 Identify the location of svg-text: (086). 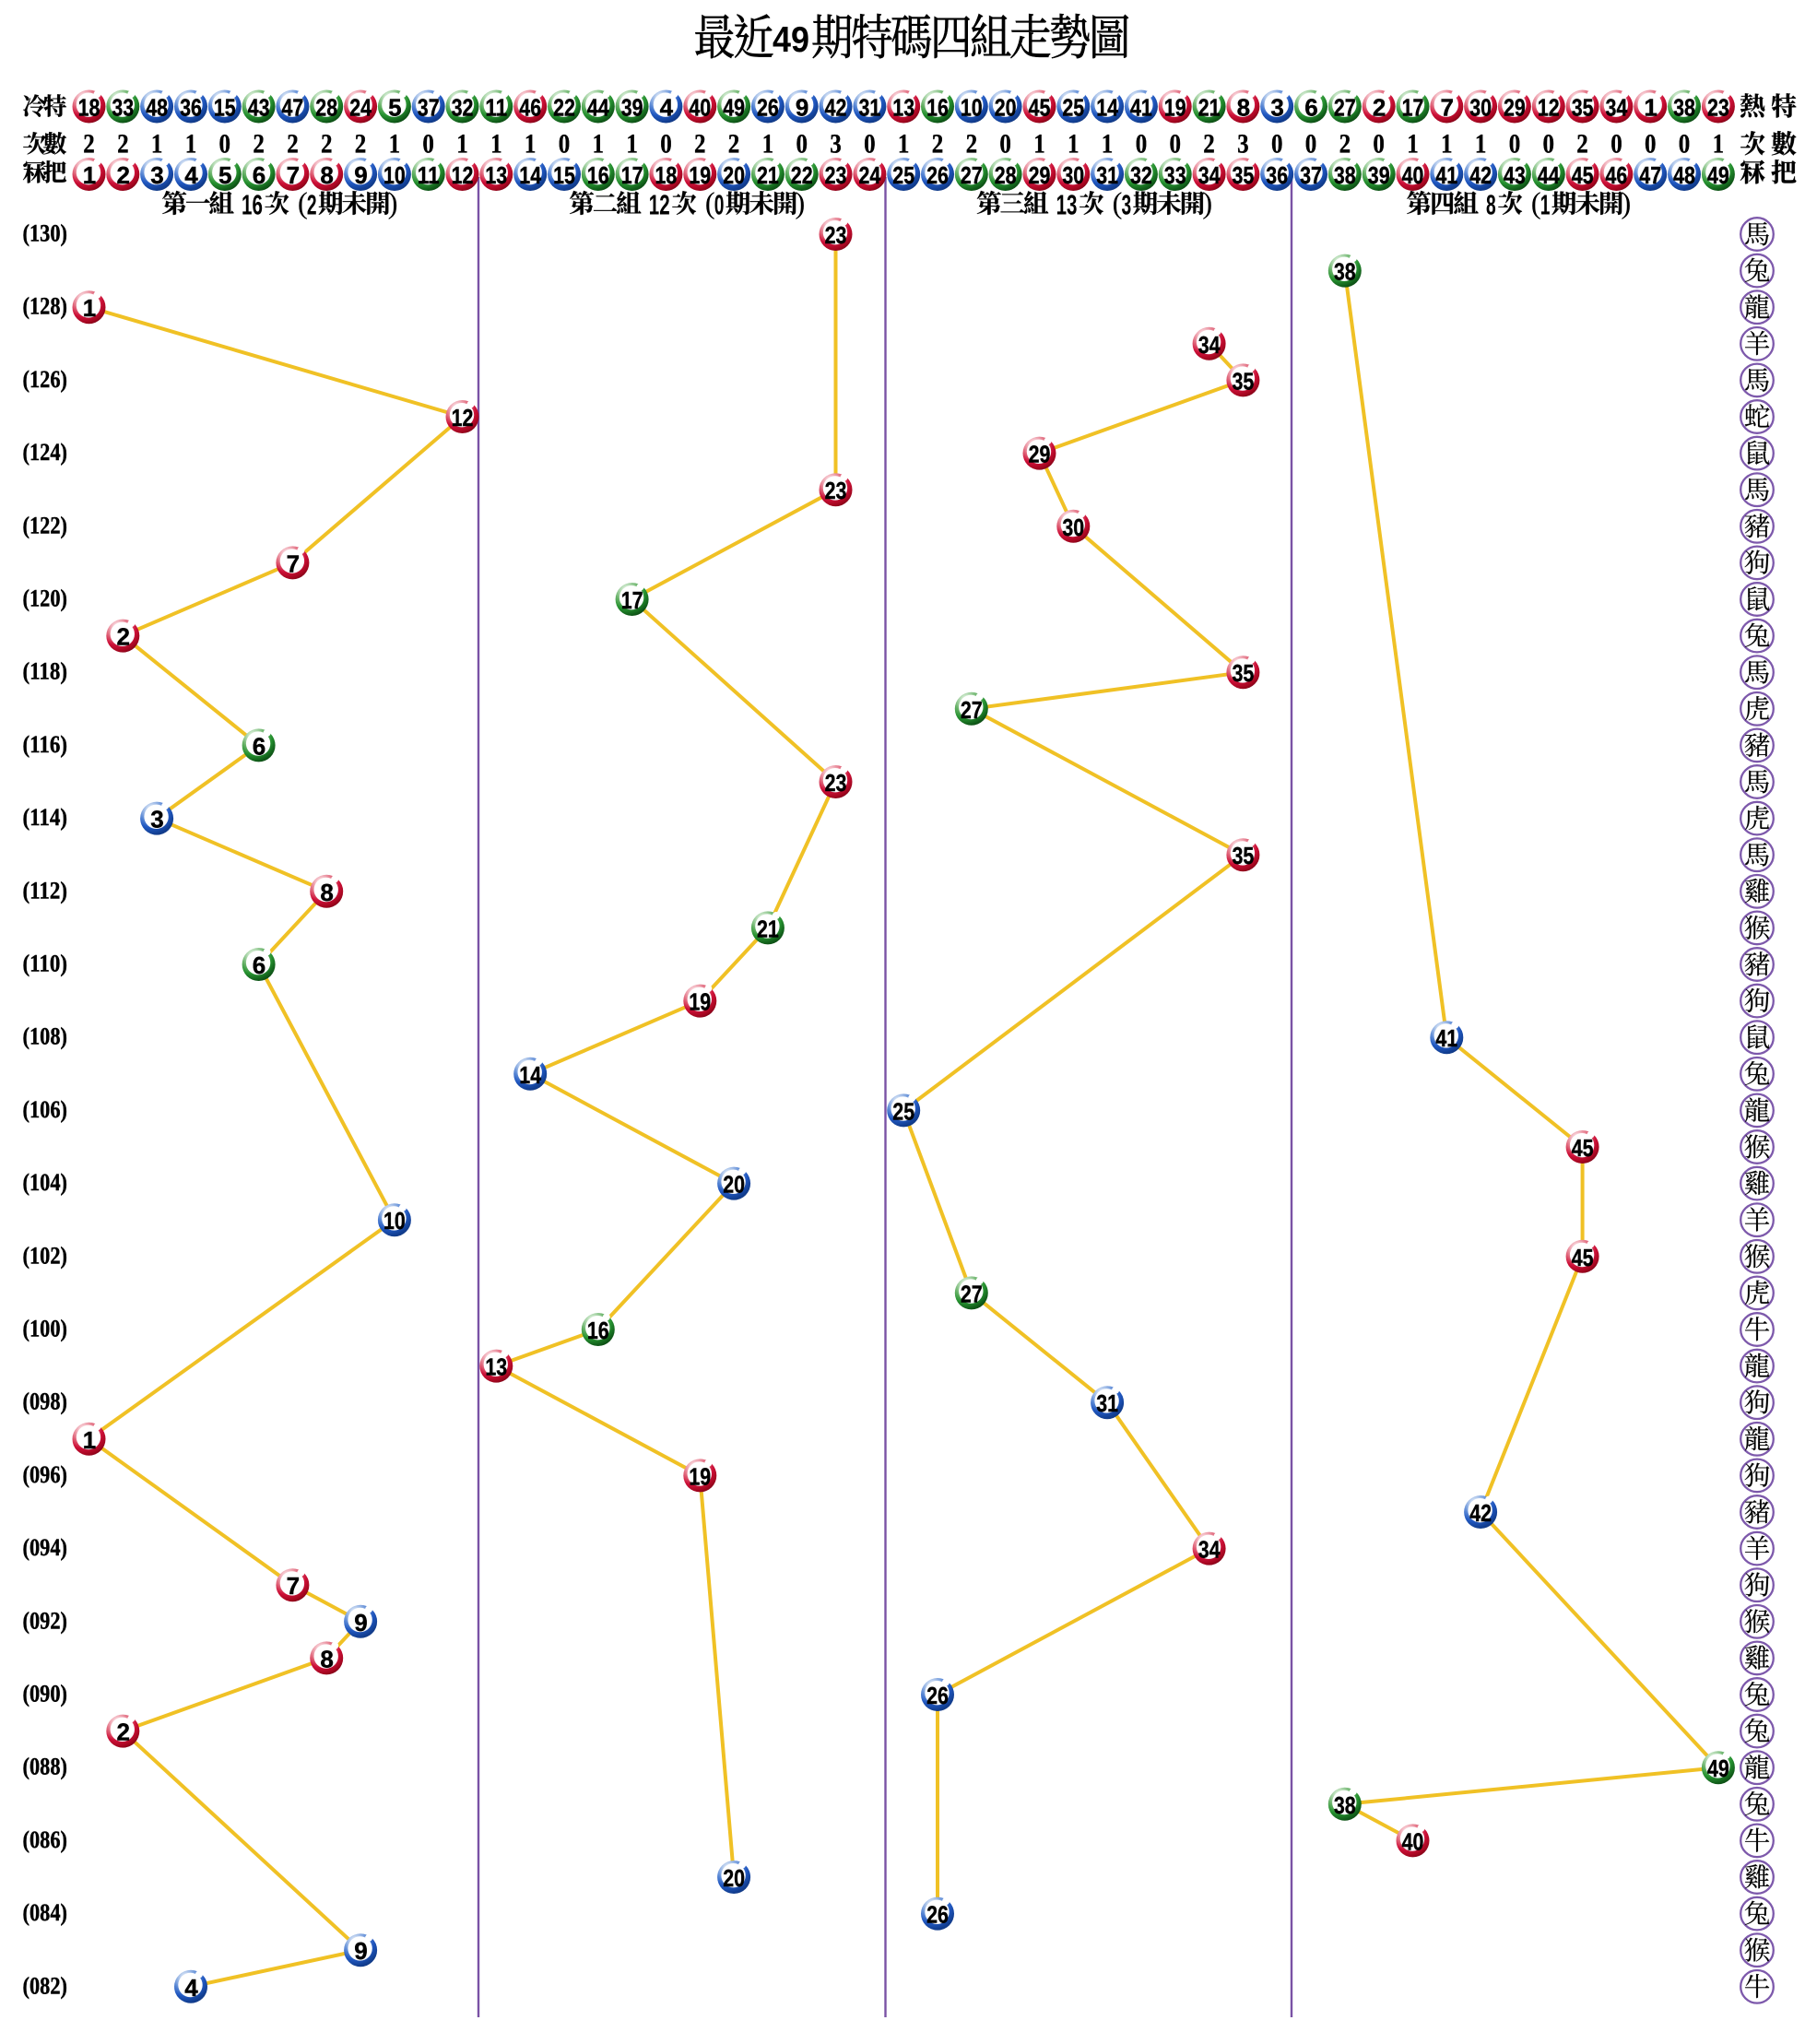
(45, 1840).